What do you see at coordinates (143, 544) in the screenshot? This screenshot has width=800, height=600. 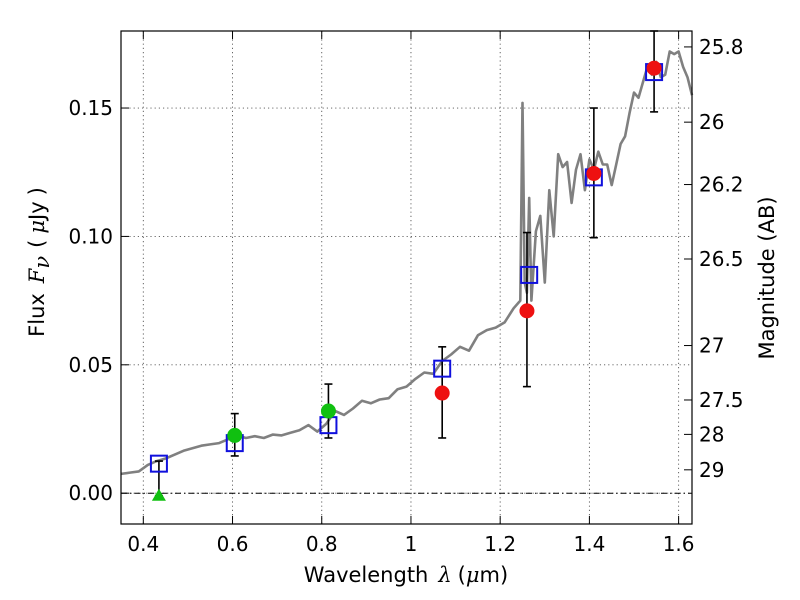 I see `x-tick-label: 0.4` at bounding box center [143, 544].